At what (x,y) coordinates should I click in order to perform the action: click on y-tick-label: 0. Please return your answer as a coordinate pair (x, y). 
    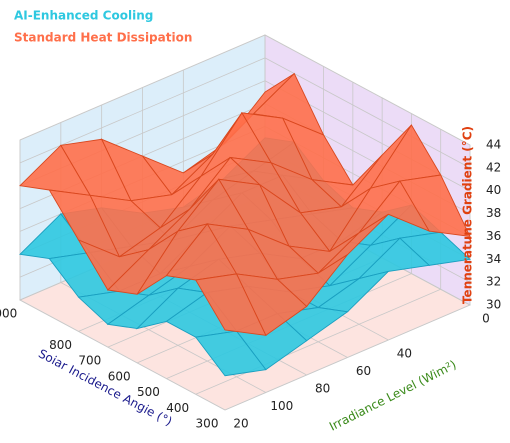
    Looking at the image, I should click on (486, 319).